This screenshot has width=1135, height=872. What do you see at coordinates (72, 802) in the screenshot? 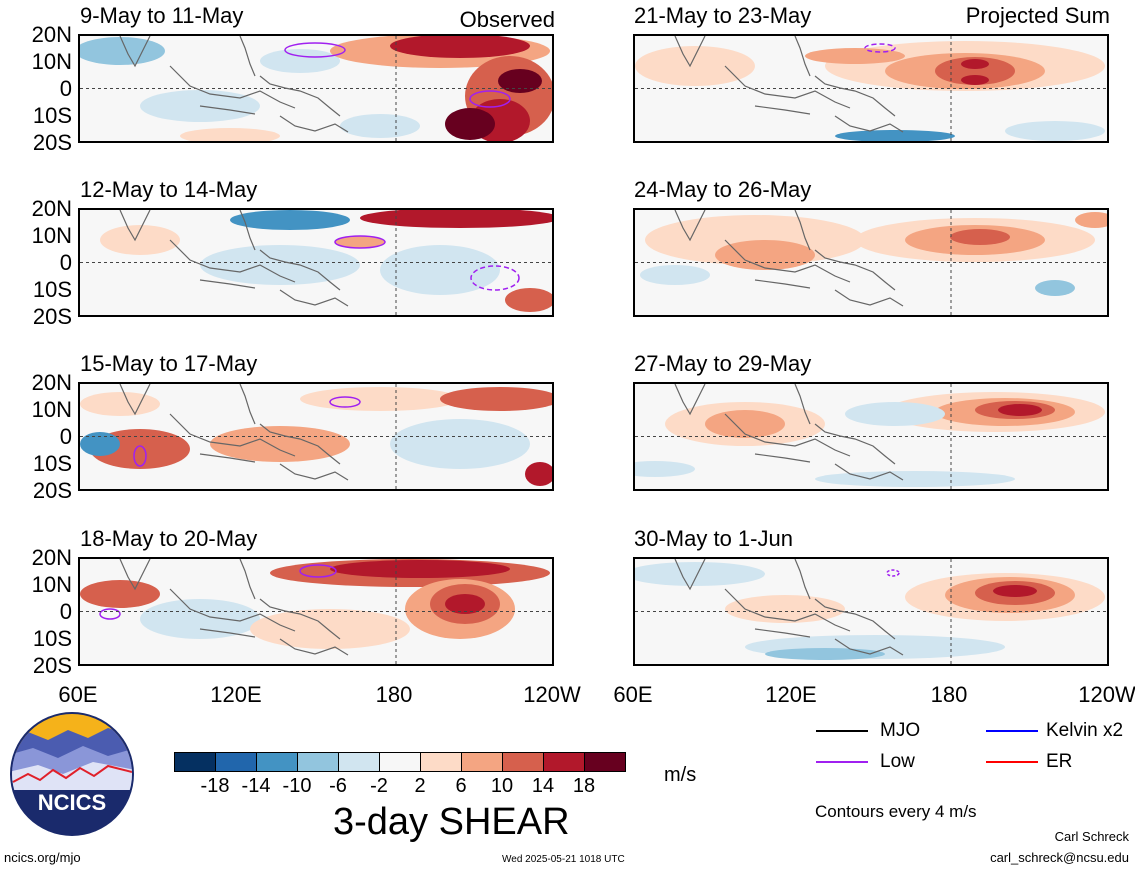
I see `logo-text: NCICS` at bounding box center [72, 802].